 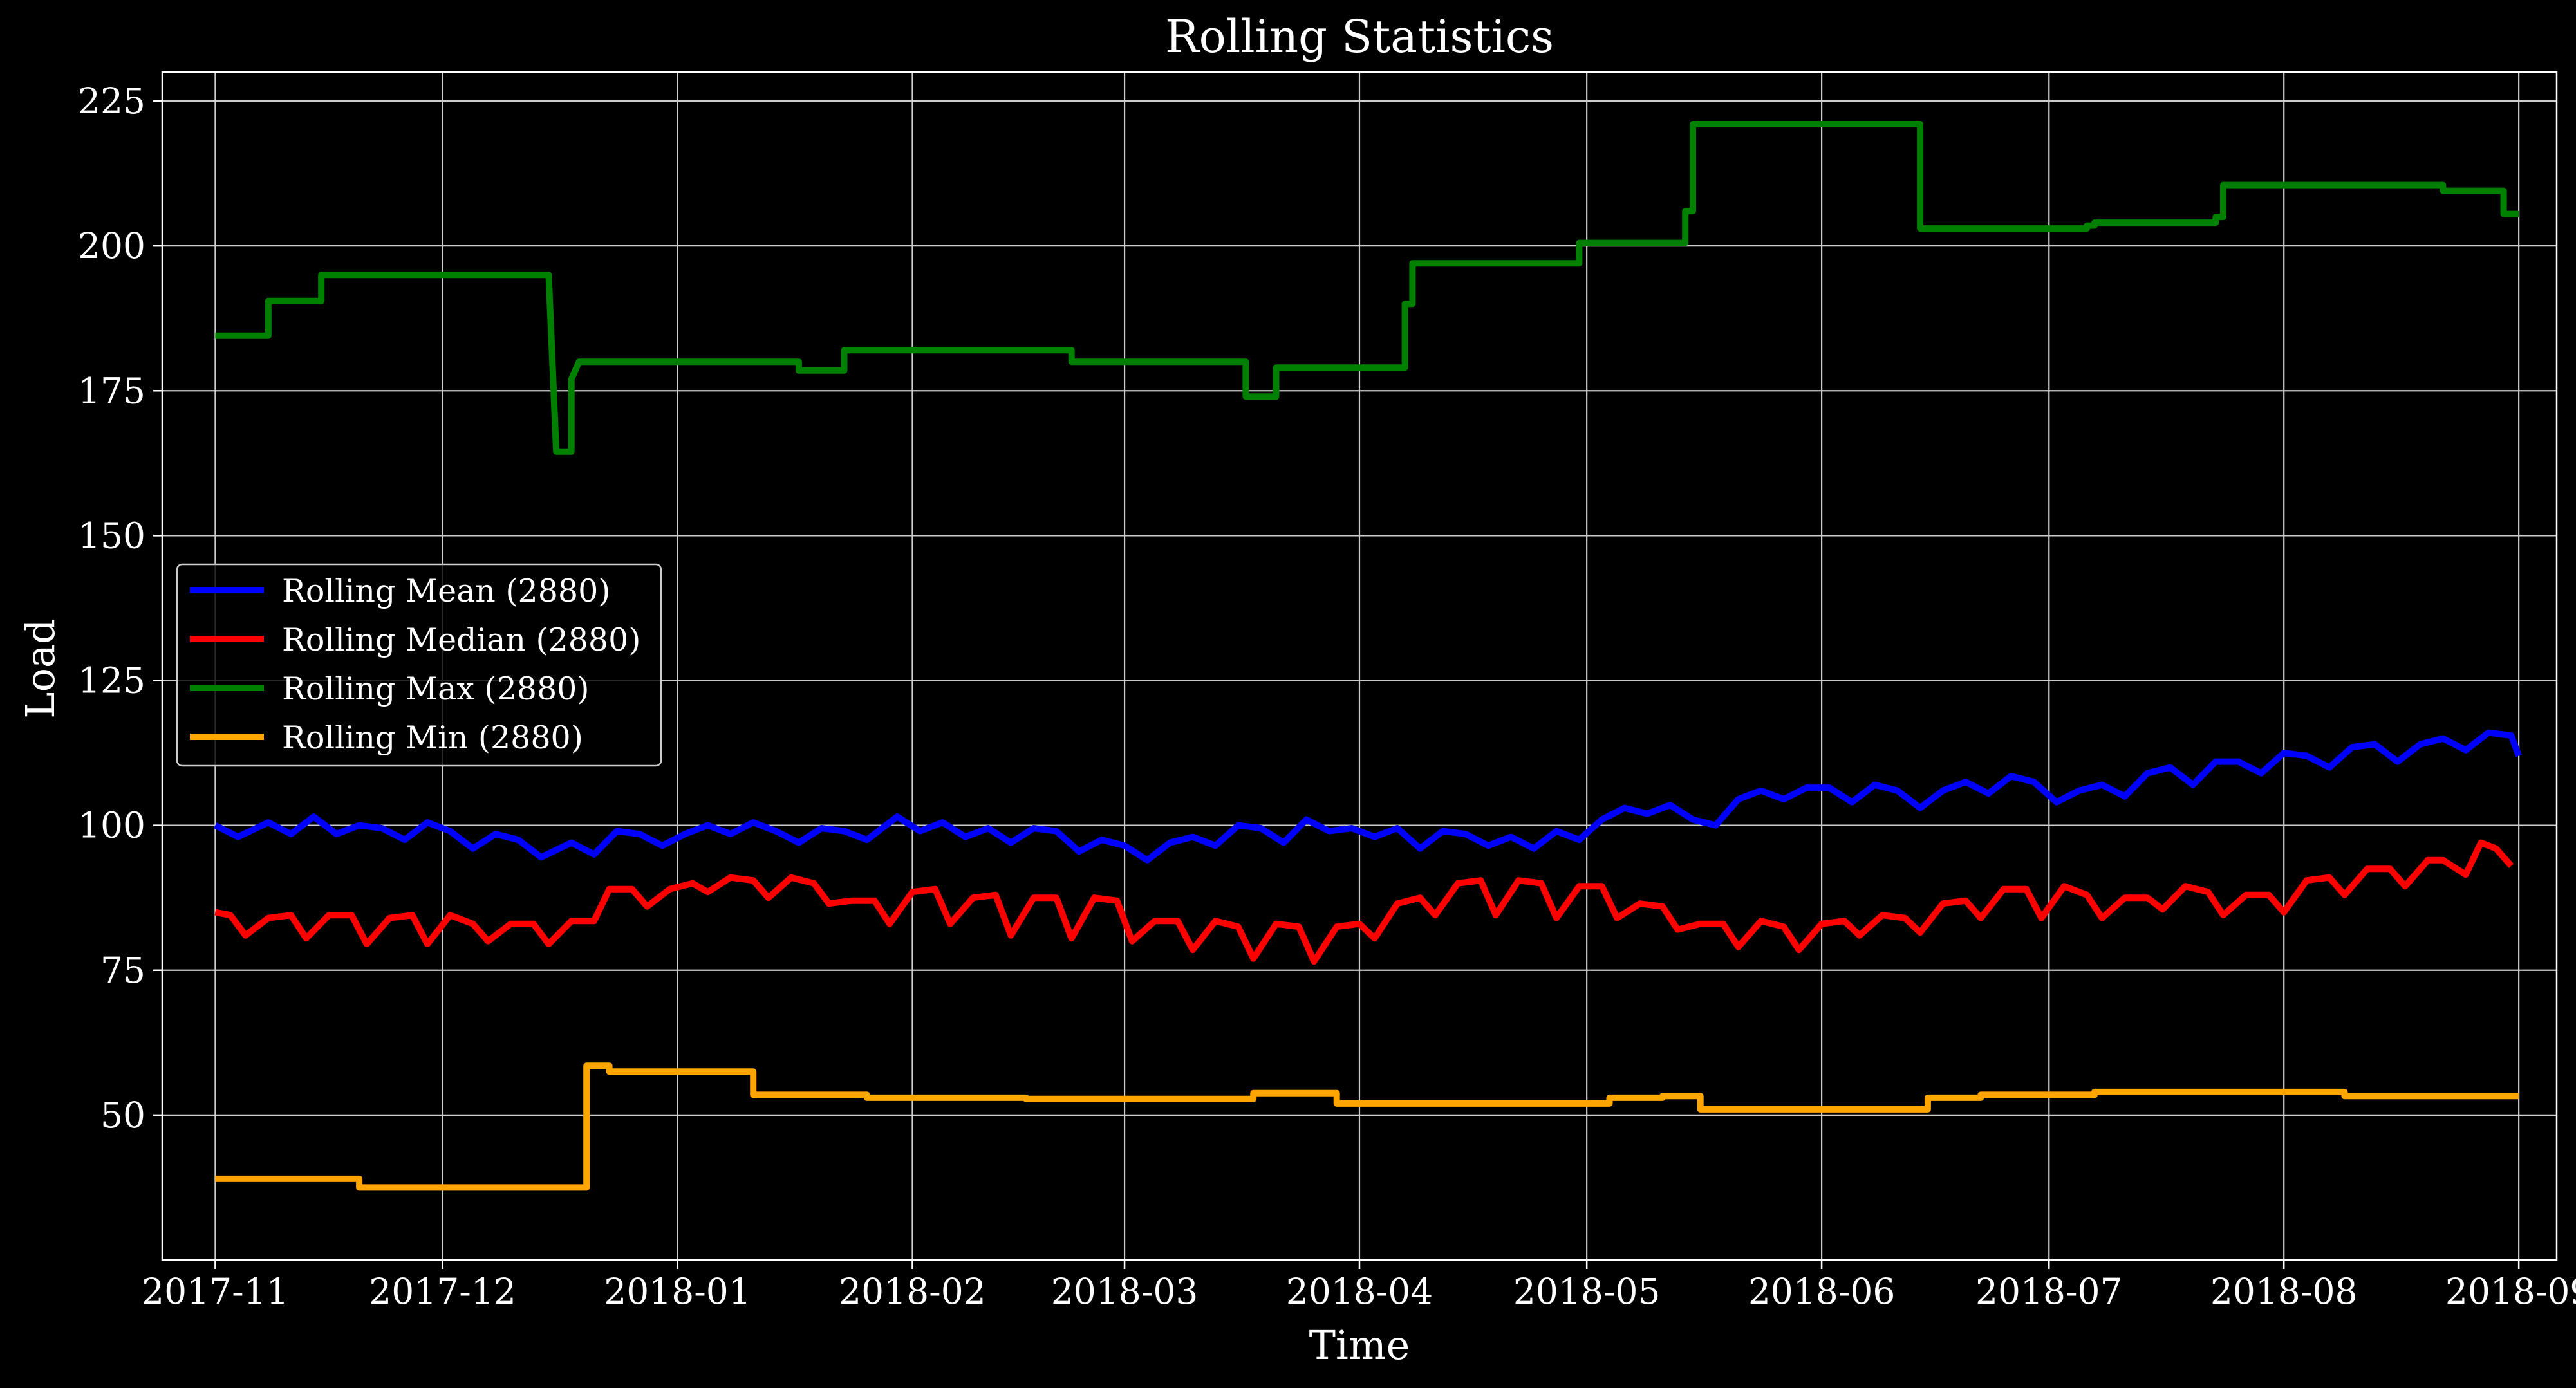 What do you see at coordinates (111, 825) in the screenshot?
I see `y-tick-label: 100` at bounding box center [111, 825].